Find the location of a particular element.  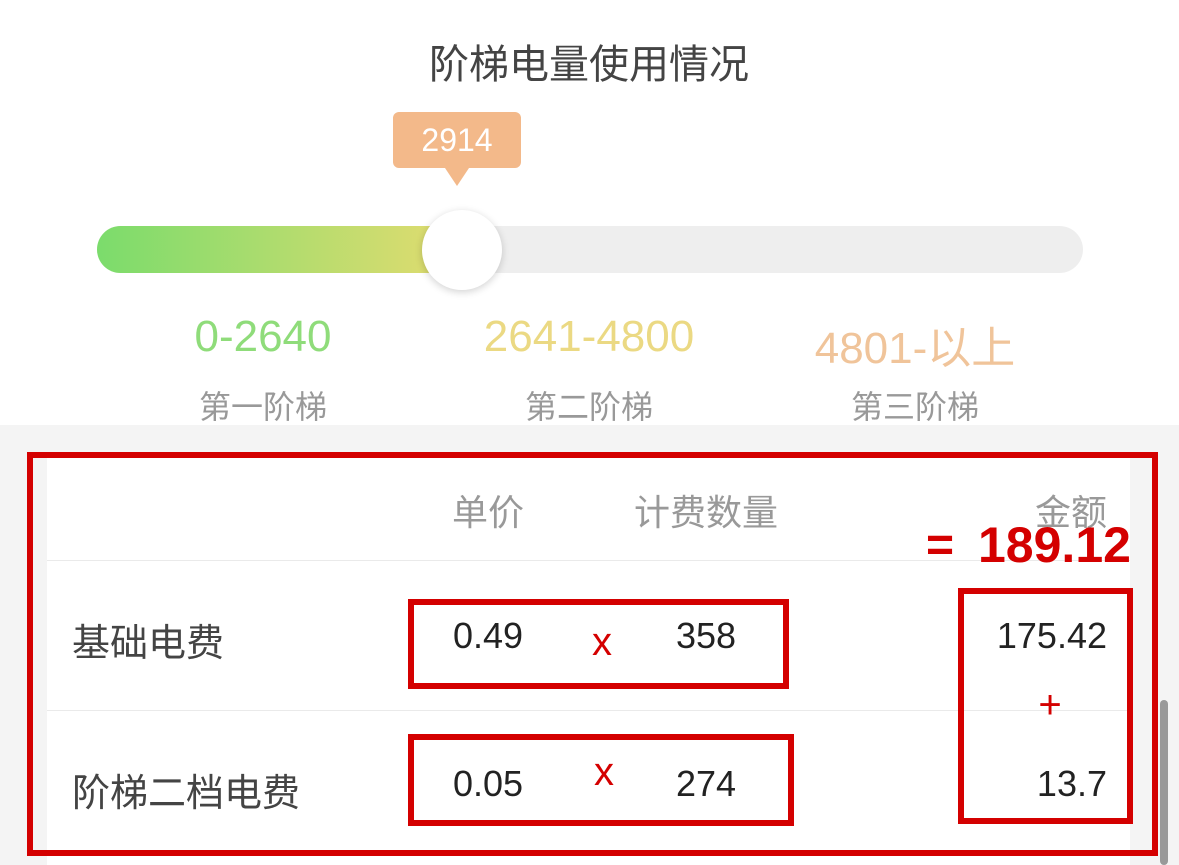

unit-price: 0.49 is located at coordinates (488, 635).